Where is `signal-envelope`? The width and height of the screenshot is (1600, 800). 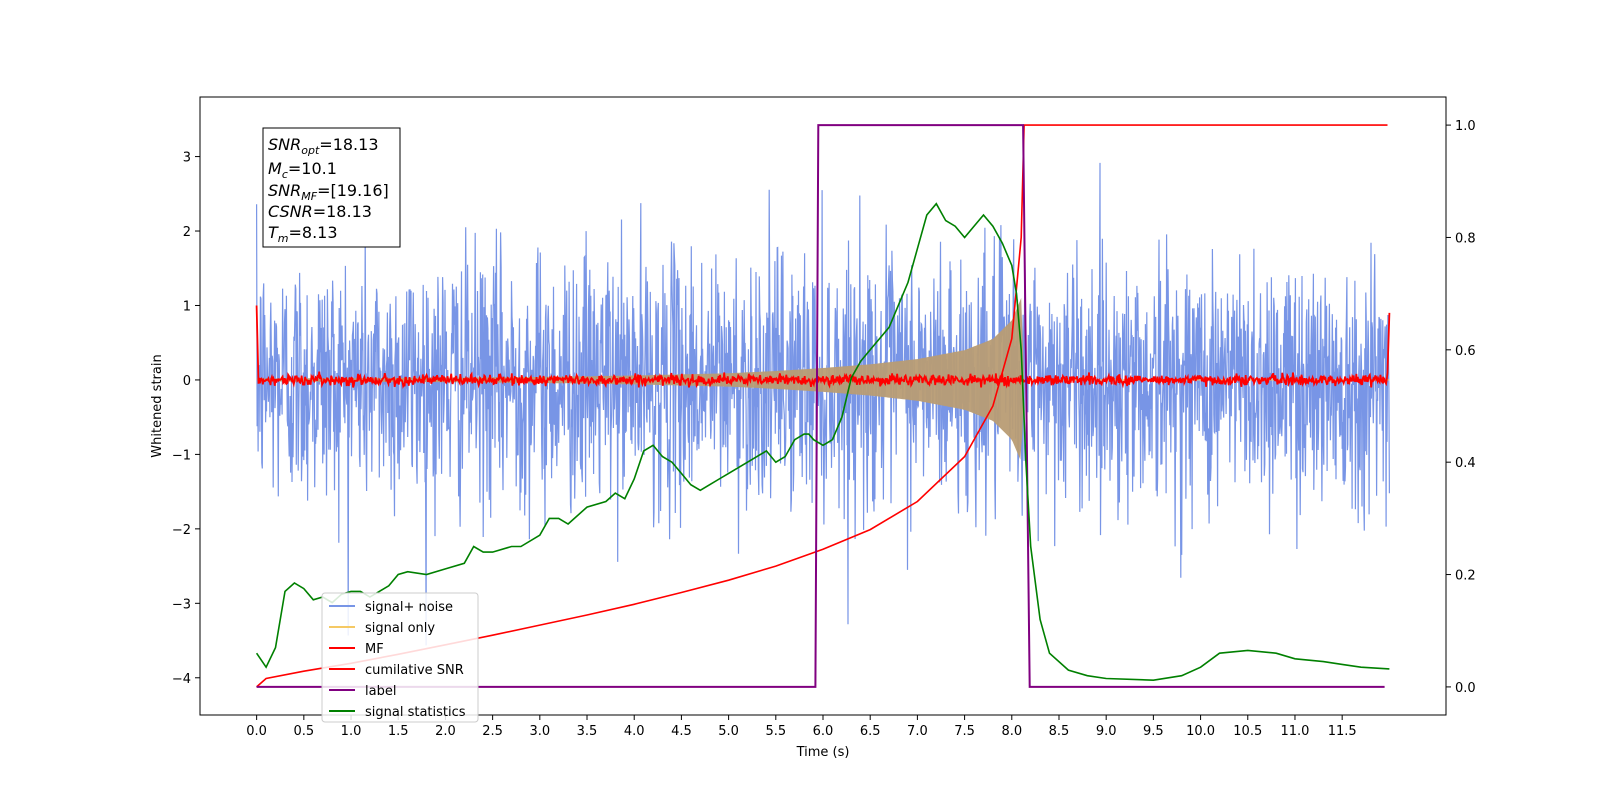
signal-envelope is located at coordinates (640, 379).